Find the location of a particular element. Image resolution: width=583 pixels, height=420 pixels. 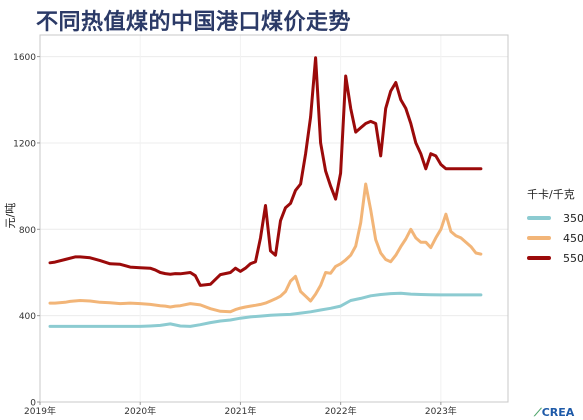

x-tick-label: 2023年 is located at coordinates (441, 411).